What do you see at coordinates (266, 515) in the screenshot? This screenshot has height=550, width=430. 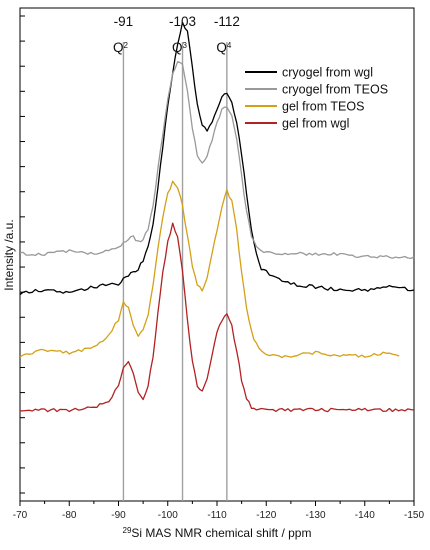 I see `x-tick-label: -120` at bounding box center [266, 515].